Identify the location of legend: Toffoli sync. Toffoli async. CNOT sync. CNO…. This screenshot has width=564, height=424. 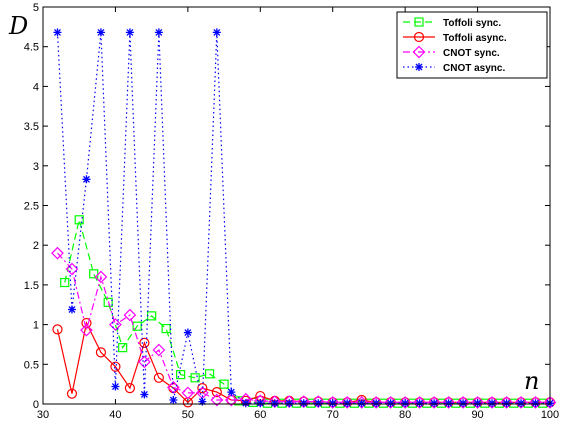
(472, 45).